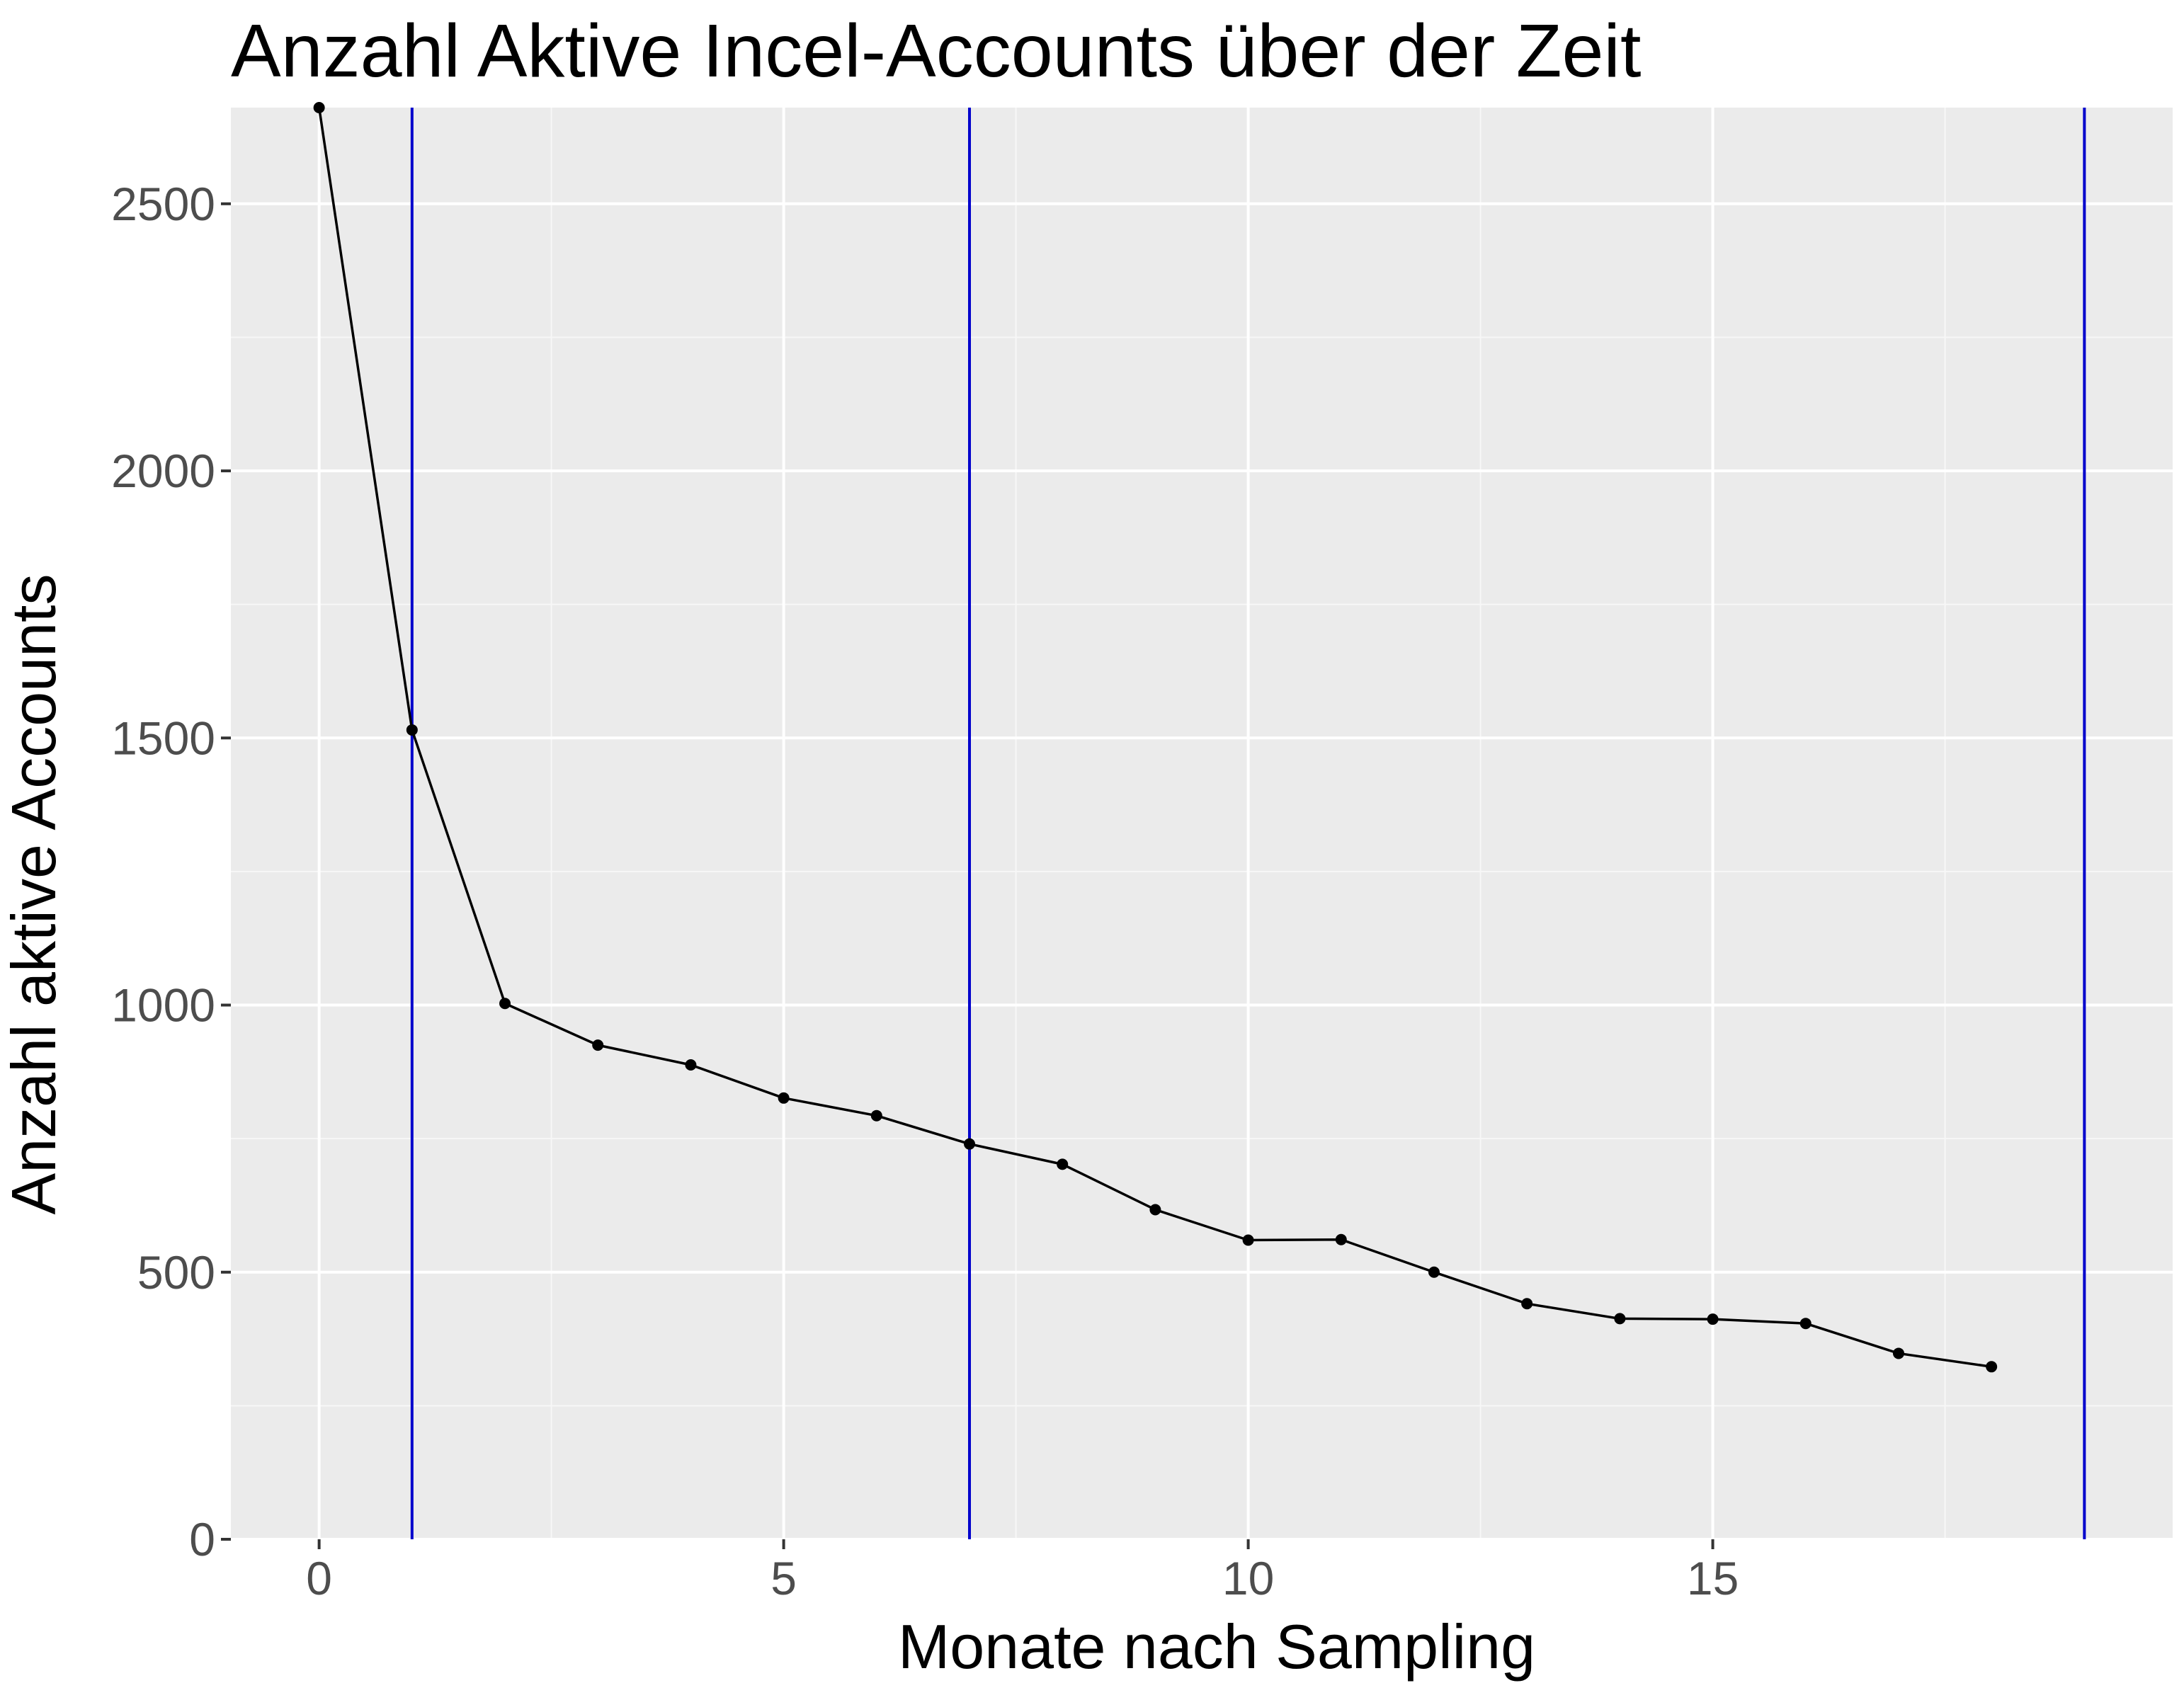 The image size is (2184, 1700). Describe the element at coordinates (319, 1578) in the screenshot. I see `x-tick-label: 0` at that location.